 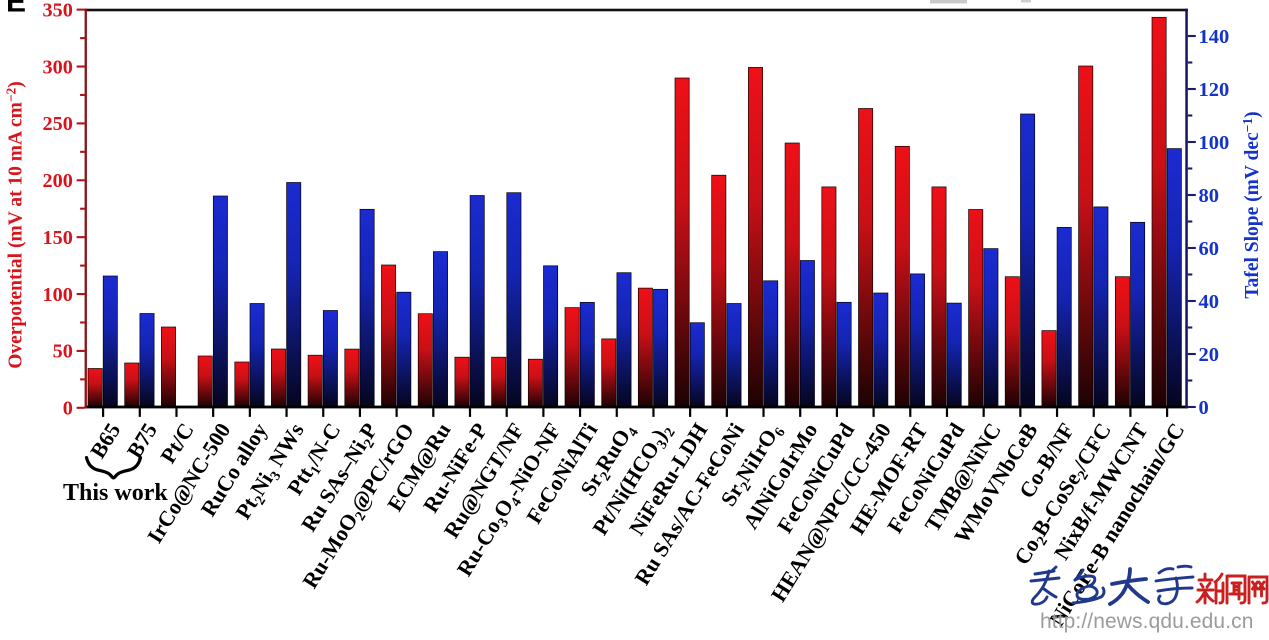 What do you see at coordinates (58, 10) in the screenshot?
I see `svg-text: 350` at bounding box center [58, 10].